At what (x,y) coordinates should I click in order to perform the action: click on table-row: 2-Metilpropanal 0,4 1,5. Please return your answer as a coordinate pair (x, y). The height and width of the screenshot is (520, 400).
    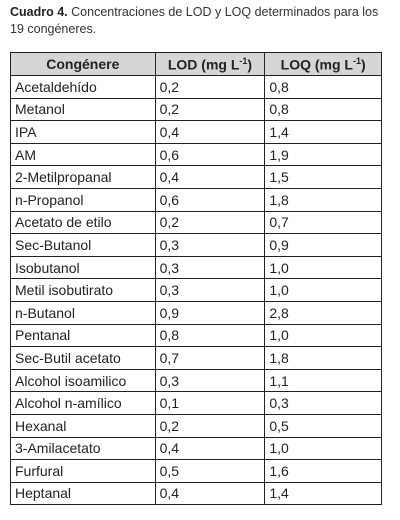
    Looking at the image, I should click on (196, 177).